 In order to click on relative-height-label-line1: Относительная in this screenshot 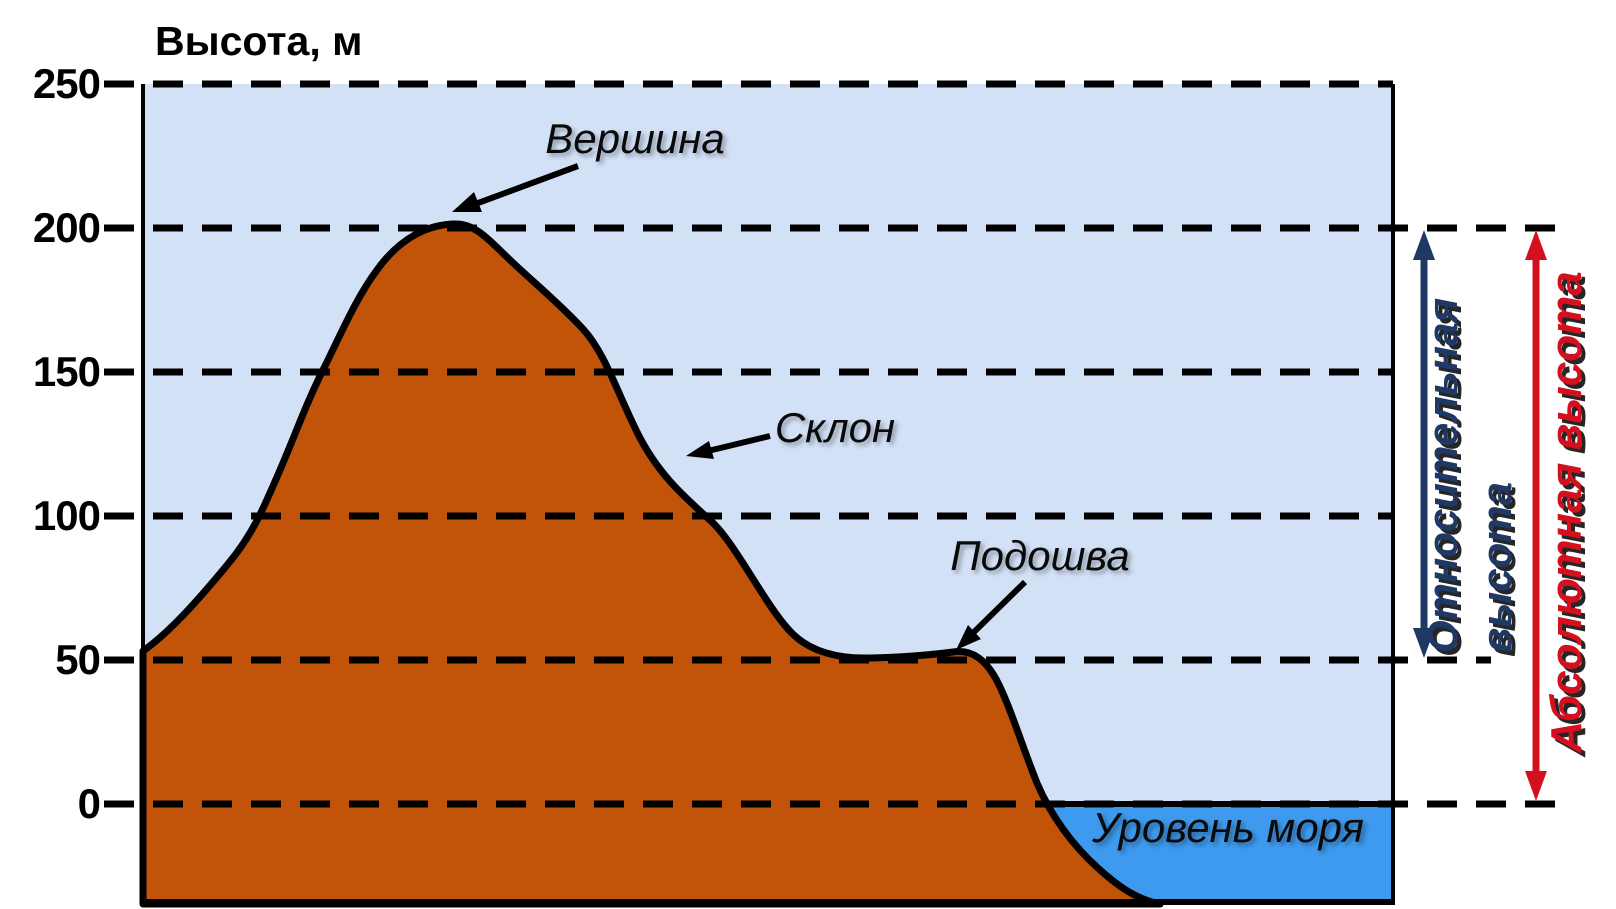, I will do `click(1442, 475)`.